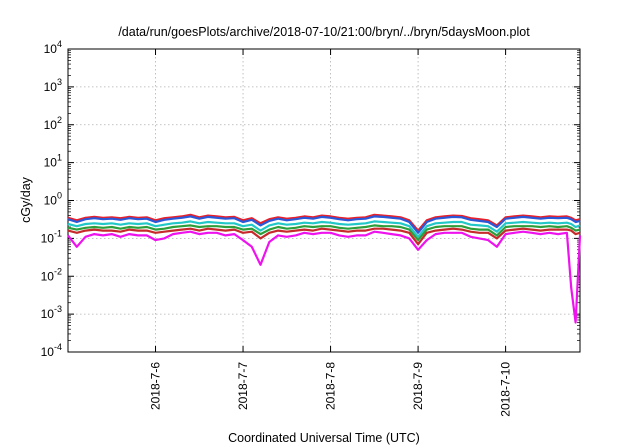 The width and height of the screenshot is (640, 448). I want to click on y-tick-exponent: -2, so click(58, 271).